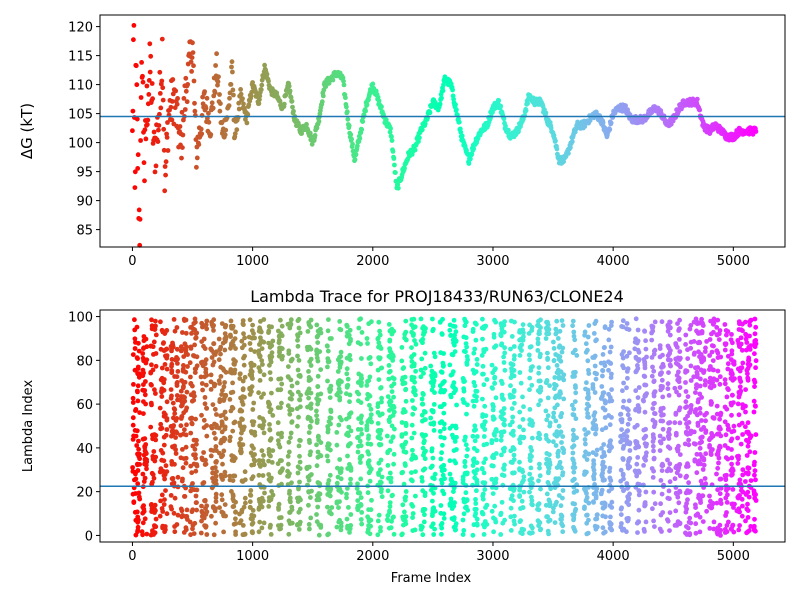 Image resolution: width=800 pixels, height=600 pixels. What do you see at coordinates (439, 258) in the screenshot?
I see `dg-x-ticks: 0 1000 2000 3000 4000 5000` at bounding box center [439, 258].